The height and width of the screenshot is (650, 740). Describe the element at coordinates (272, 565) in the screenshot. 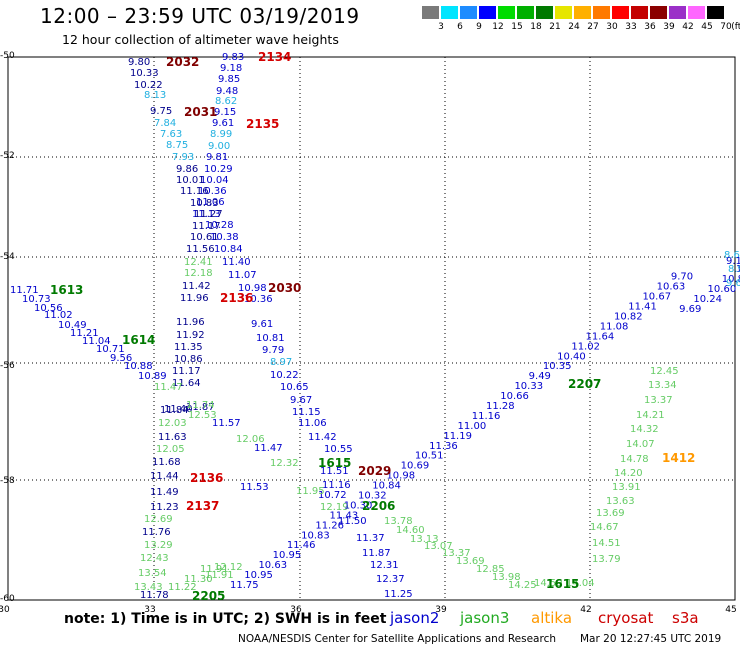

I see `wave-height-label: 10.63` at that location.